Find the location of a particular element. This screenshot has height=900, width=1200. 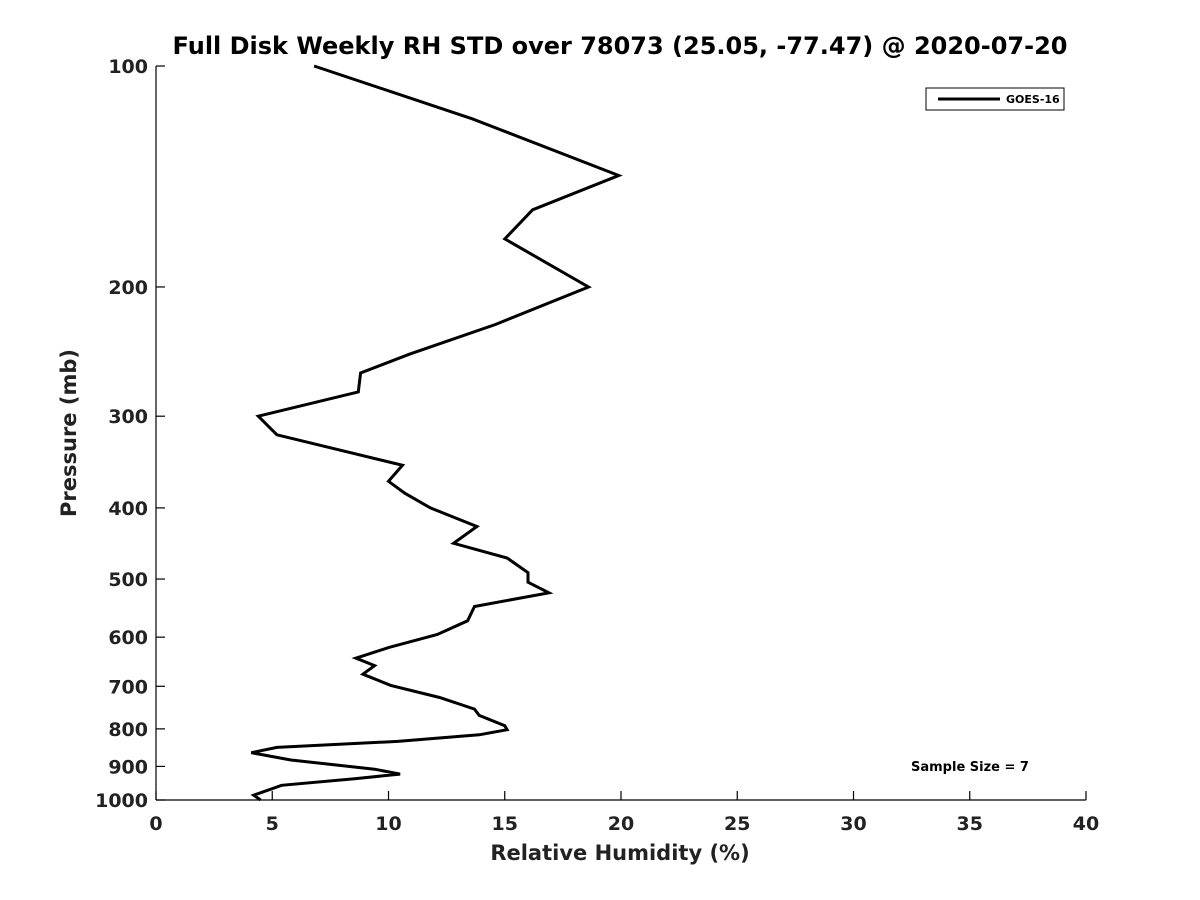

x-tick-label: 5 is located at coordinates (272, 824).